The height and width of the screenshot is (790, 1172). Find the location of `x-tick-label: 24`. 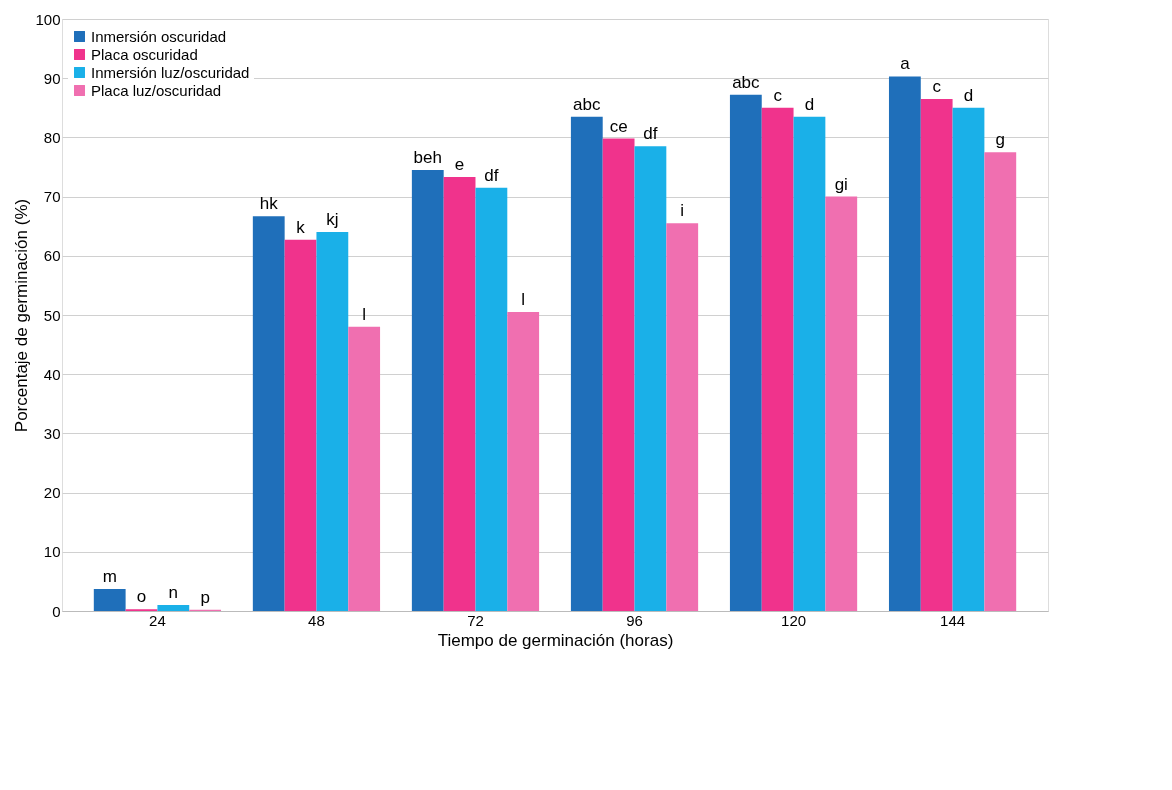

x-tick-label: 24 is located at coordinates (157, 620).